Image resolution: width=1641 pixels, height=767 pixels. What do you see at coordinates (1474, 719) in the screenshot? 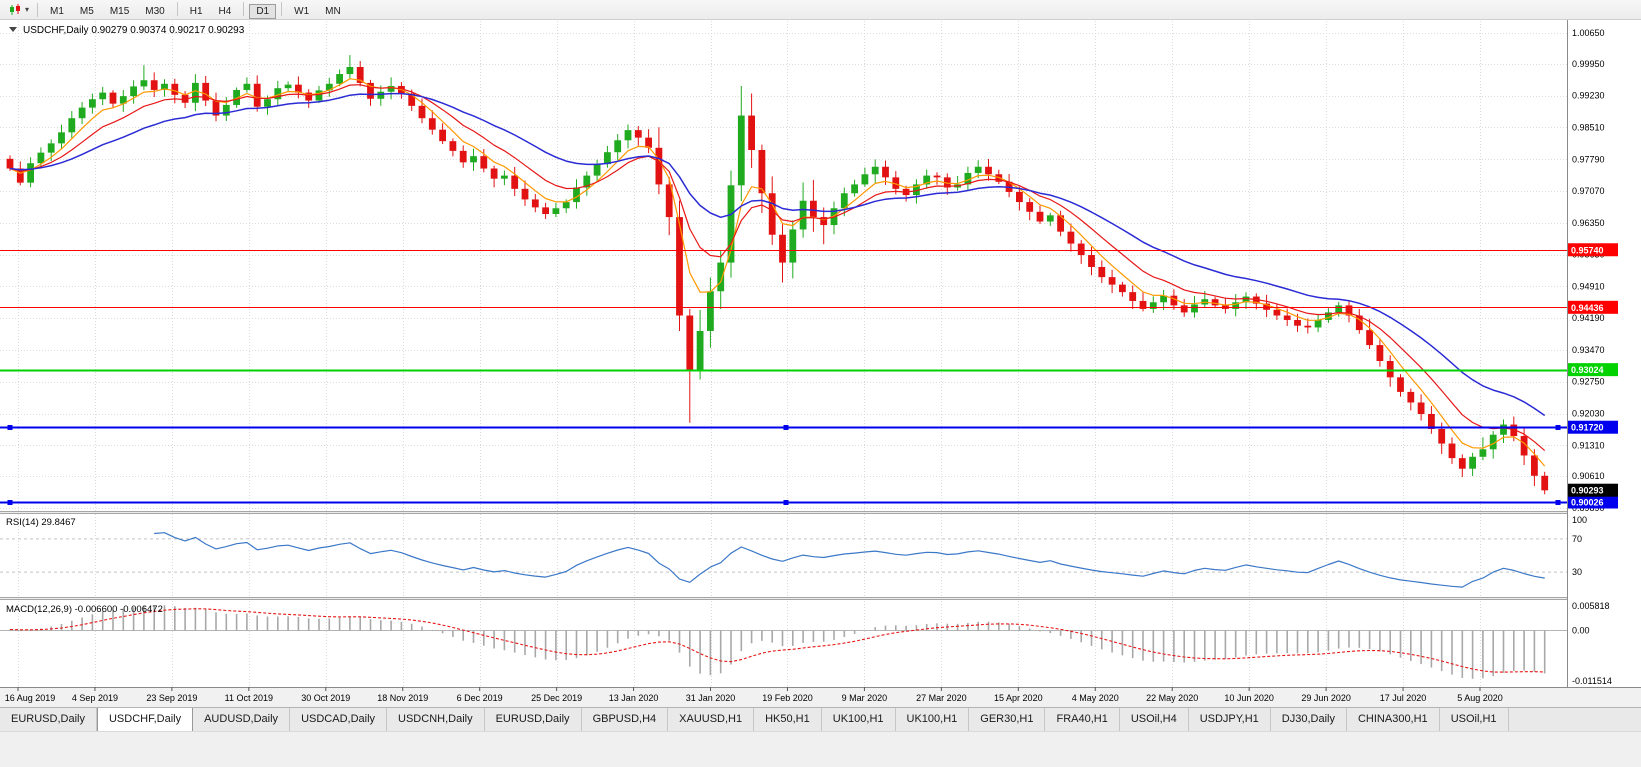
I see `chart-tab-USOil-H1: USOil,H1` at bounding box center [1474, 719].